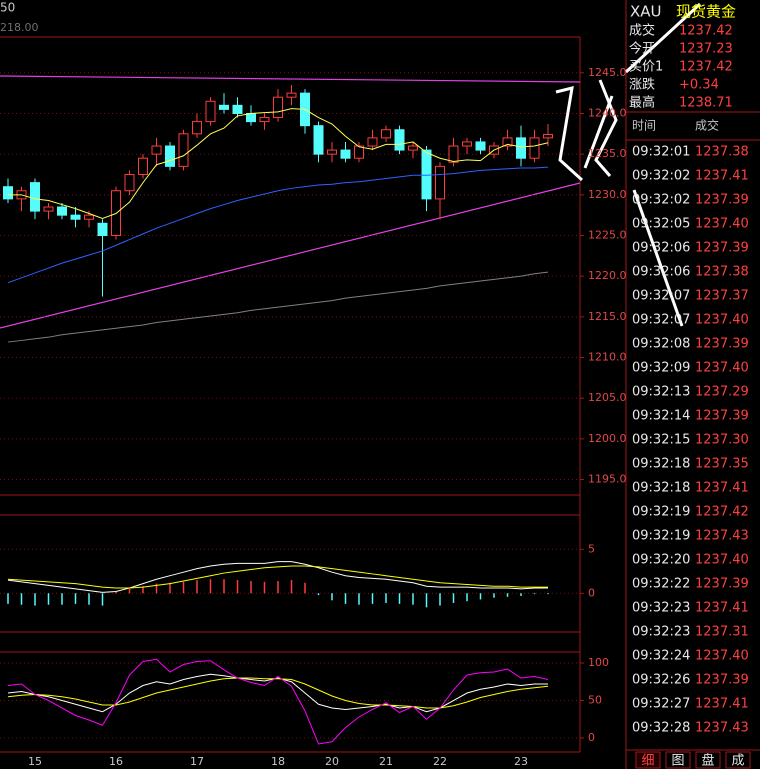  What do you see at coordinates (607, 357) in the screenshot?
I see `y-tick-label: 1210.0` at bounding box center [607, 357].